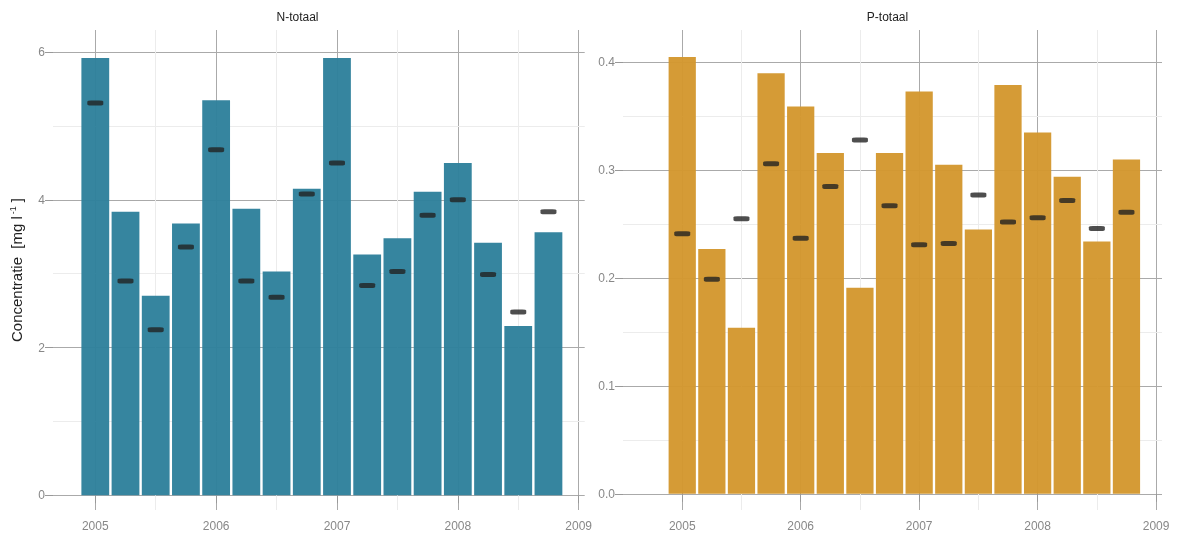  I want to click on y-tick-label: 0.3, so click(607, 170).